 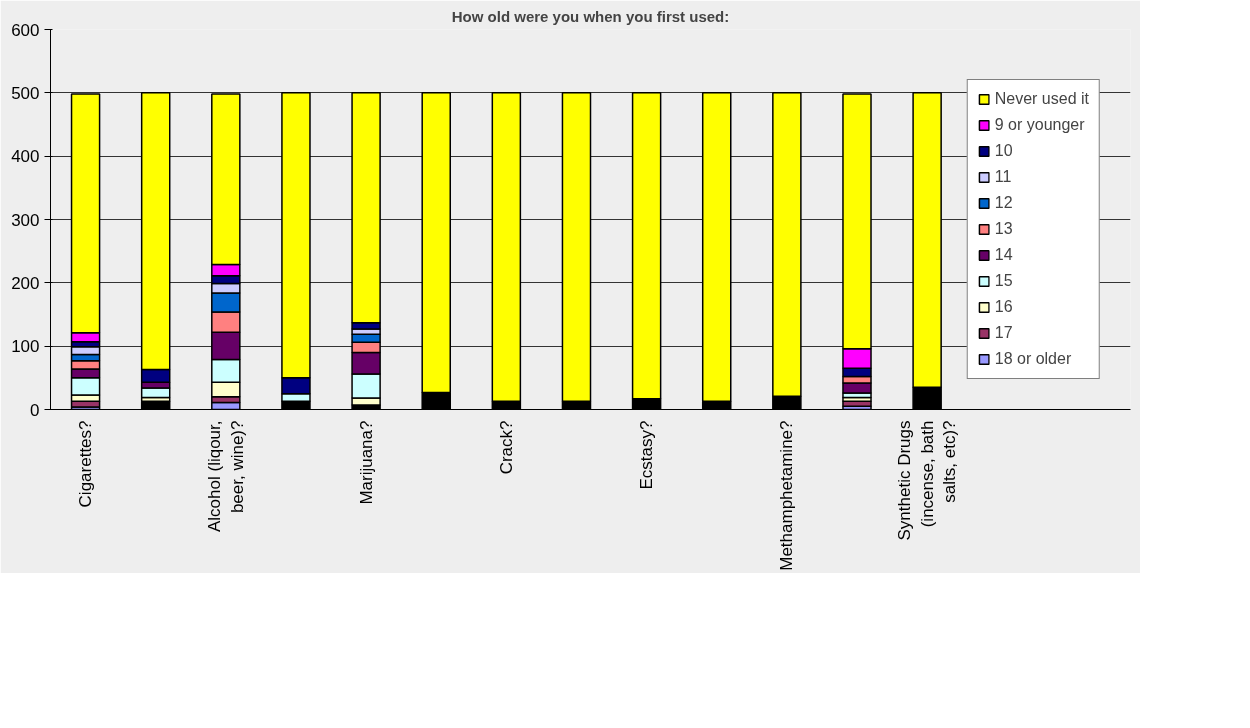 What do you see at coordinates (1004, 281) in the screenshot?
I see `legend-label: 15` at bounding box center [1004, 281].